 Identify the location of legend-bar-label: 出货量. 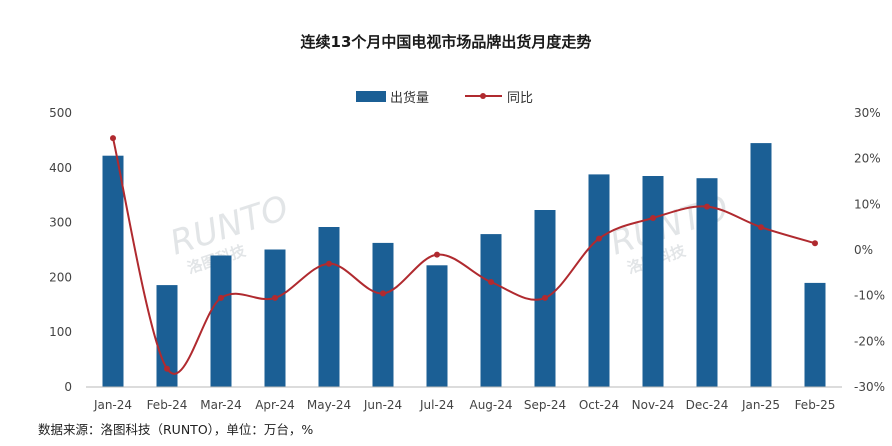
(409, 98).